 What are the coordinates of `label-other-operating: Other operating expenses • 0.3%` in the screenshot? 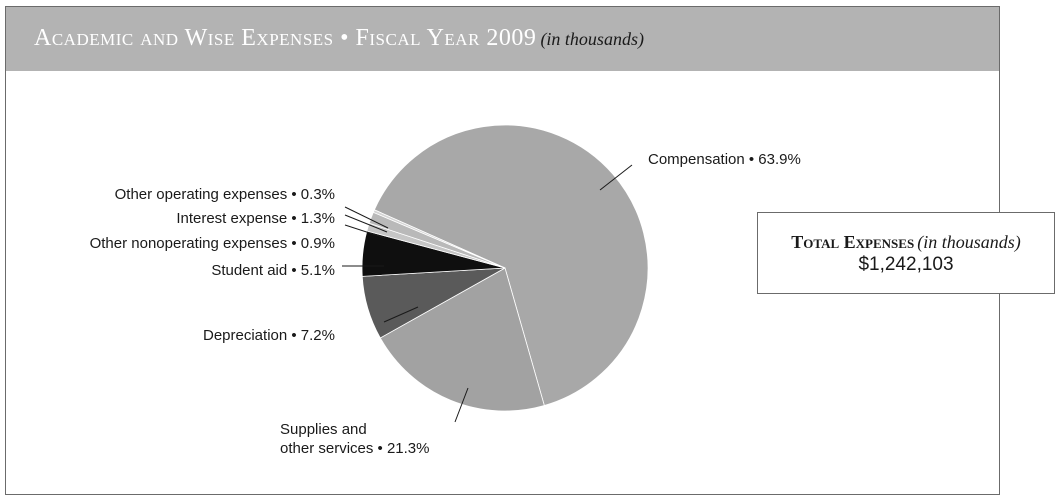 It's located at (225, 194).